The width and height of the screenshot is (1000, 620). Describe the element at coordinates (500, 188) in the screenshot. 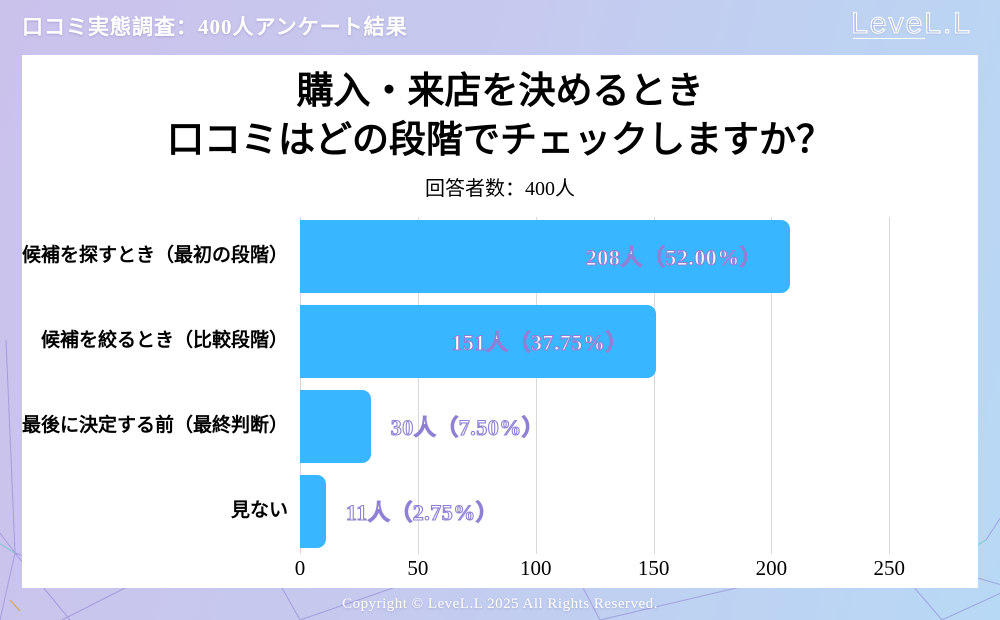

I see `respondent-count: 回答者数：400人` at that location.